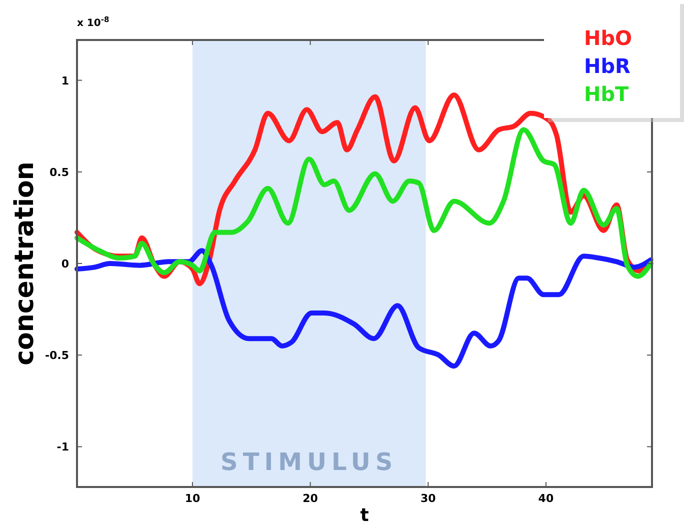 This screenshot has height=525, width=684. Describe the element at coordinates (309, 462) in the screenshot. I see `band-label: STIMULUS` at that location.